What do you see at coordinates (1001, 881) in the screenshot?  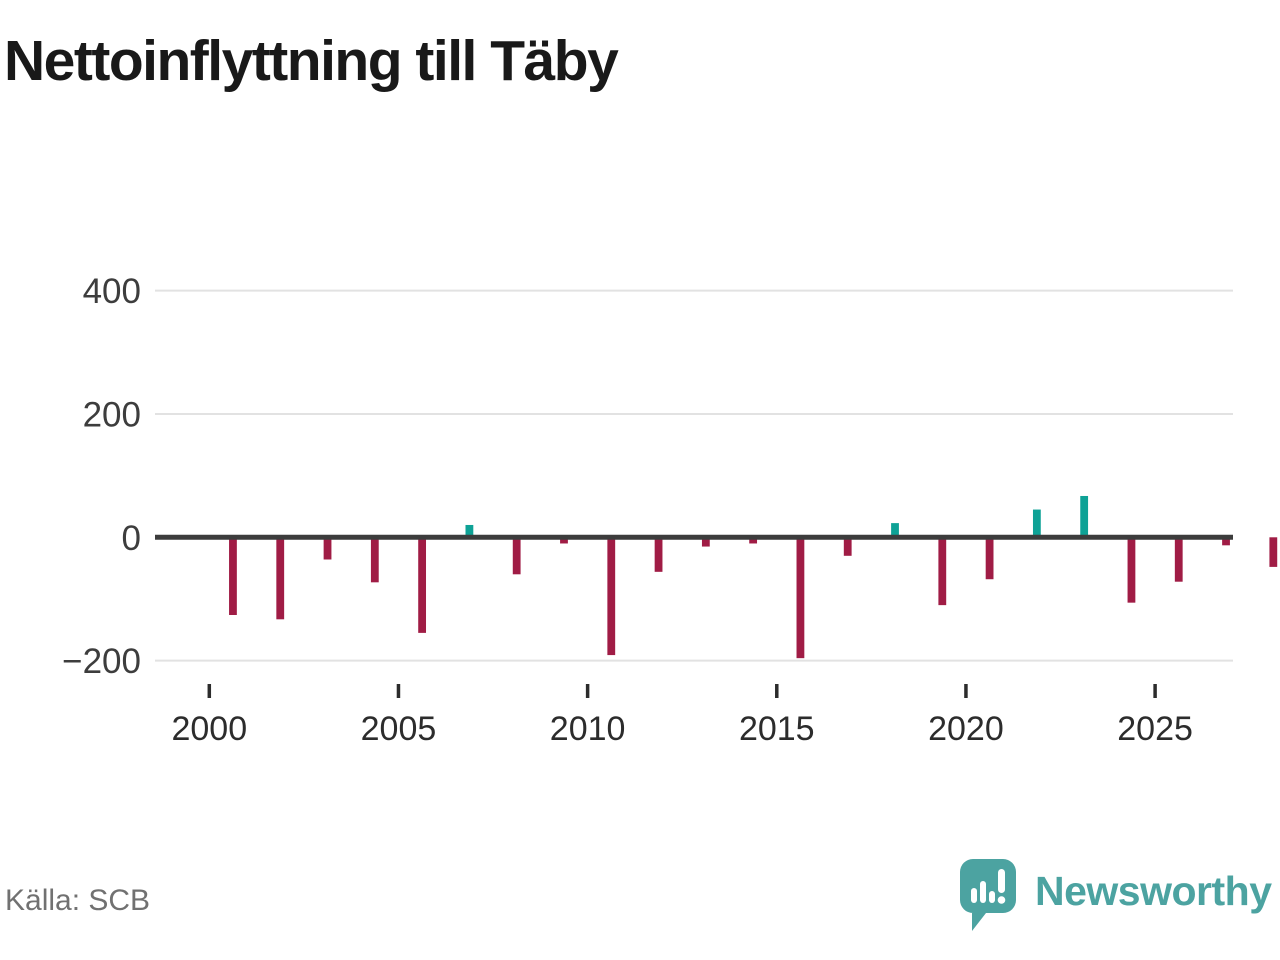 I see `logo-exclamation-bar` at bounding box center [1001, 881].